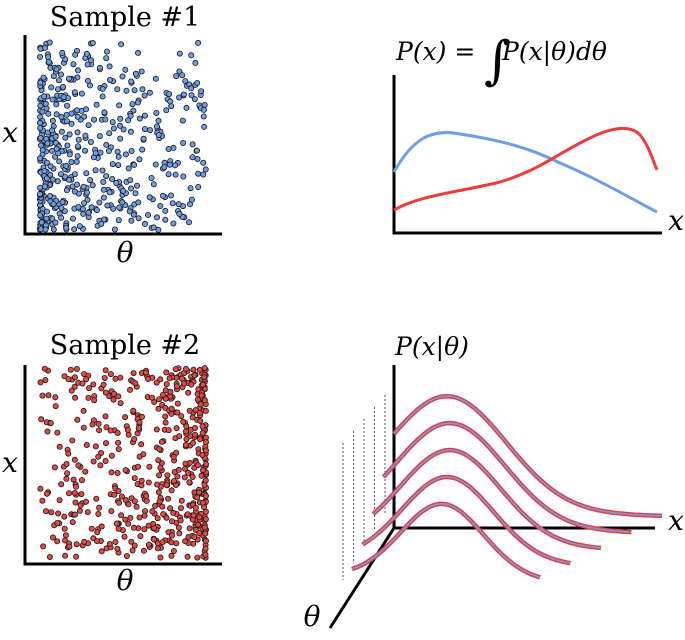 The image size is (685, 640). What do you see at coordinates (676, 520) in the screenshot?
I see `conditional-x-label: x` at bounding box center [676, 520].